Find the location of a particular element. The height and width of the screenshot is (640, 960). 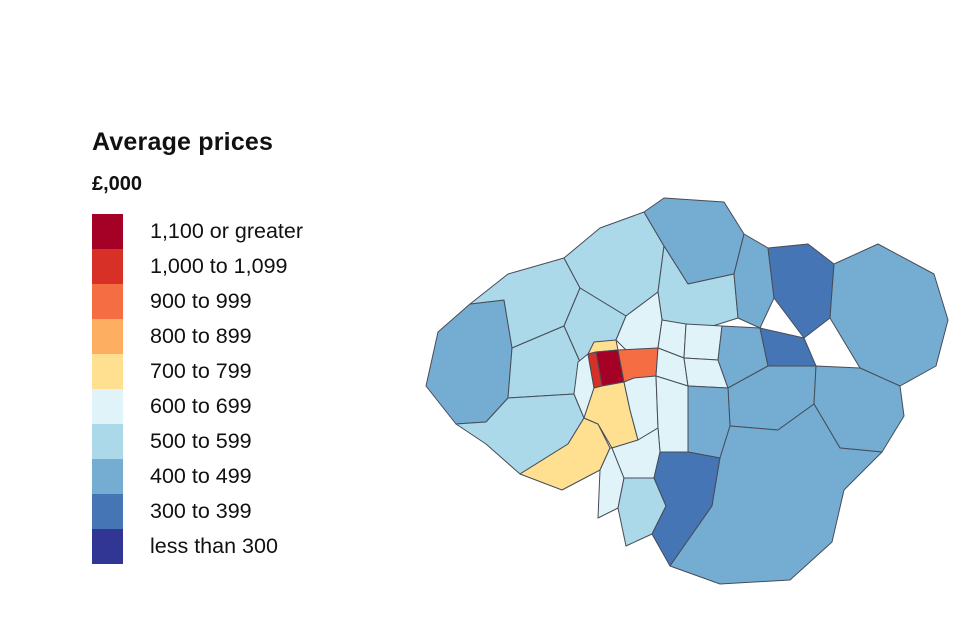

legend-label: 300 to 399 is located at coordinates (201, 511).